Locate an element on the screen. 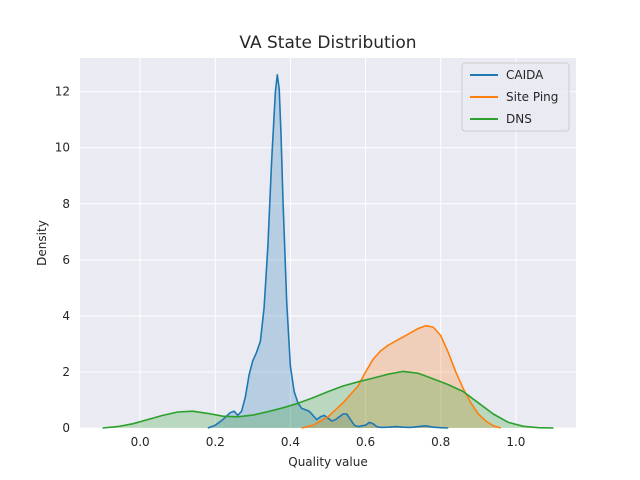 This screenshot has width=640, height=480. y-tick-label: 0 is located at coordinates (66, 428).